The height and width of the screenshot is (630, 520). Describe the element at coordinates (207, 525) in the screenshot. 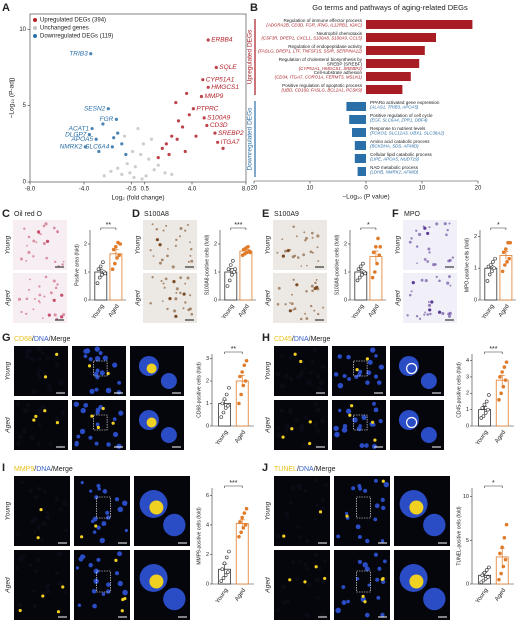

I see `y-tick-label: 4` at that location.